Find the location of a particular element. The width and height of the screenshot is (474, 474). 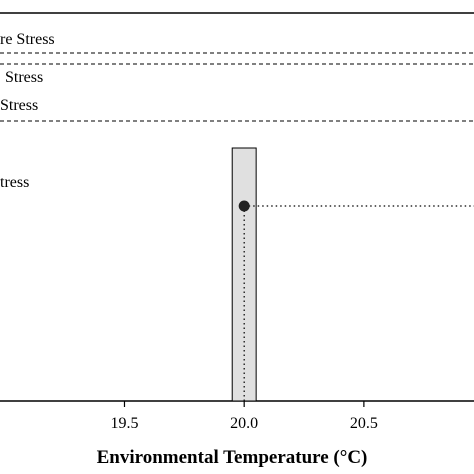

x-axis-ticks: 19.5 20.0 20.5 is located at coordinates (244, 416).